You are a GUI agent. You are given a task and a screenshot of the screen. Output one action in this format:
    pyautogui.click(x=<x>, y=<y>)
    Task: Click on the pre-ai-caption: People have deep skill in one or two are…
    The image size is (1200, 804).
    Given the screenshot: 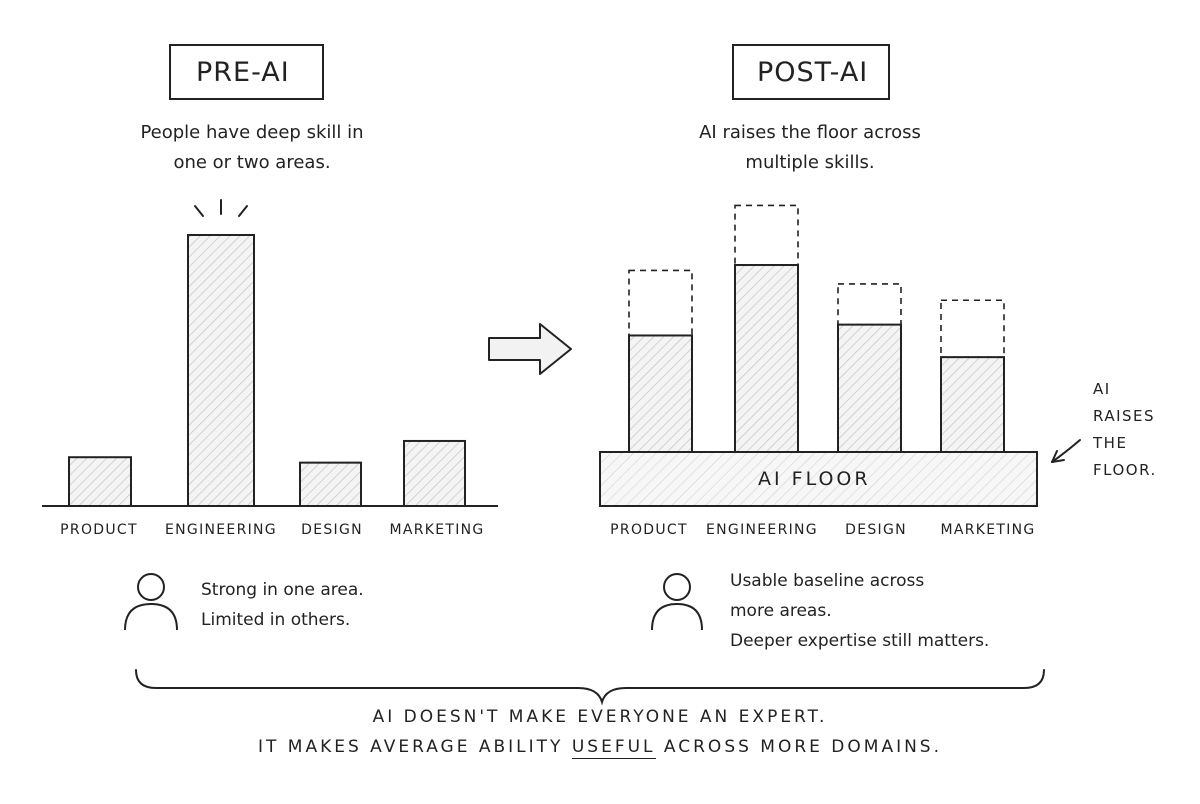 What is the action you would take?
    pyautogui.click(x=252, y=148)
    